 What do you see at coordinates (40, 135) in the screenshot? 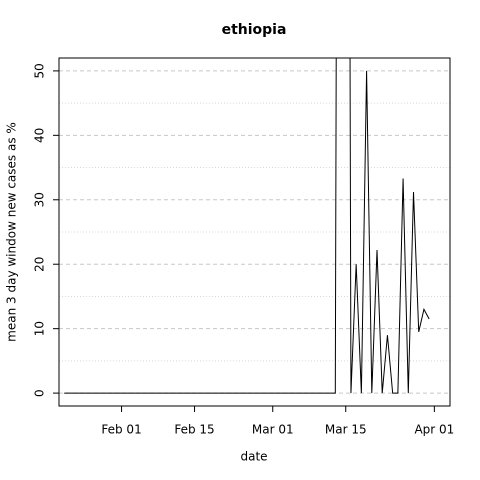
I see `y-tick-label: 40` at bounding box center [40, 135].